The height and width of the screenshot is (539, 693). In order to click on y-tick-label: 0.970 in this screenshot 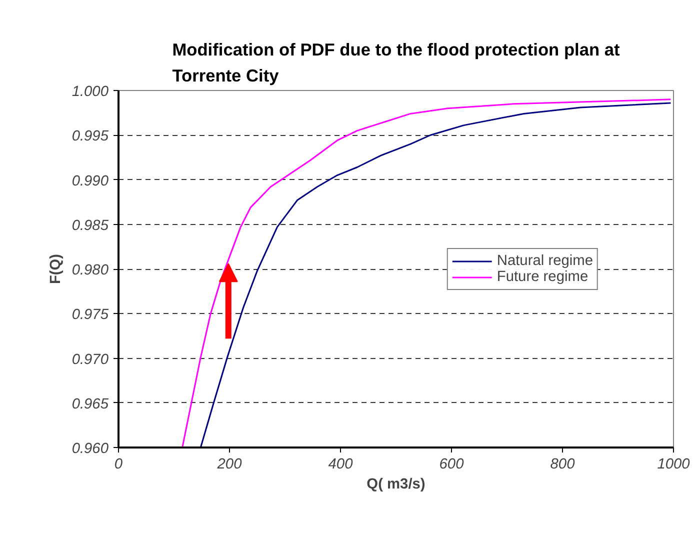, I will do `click(91, 360)`.